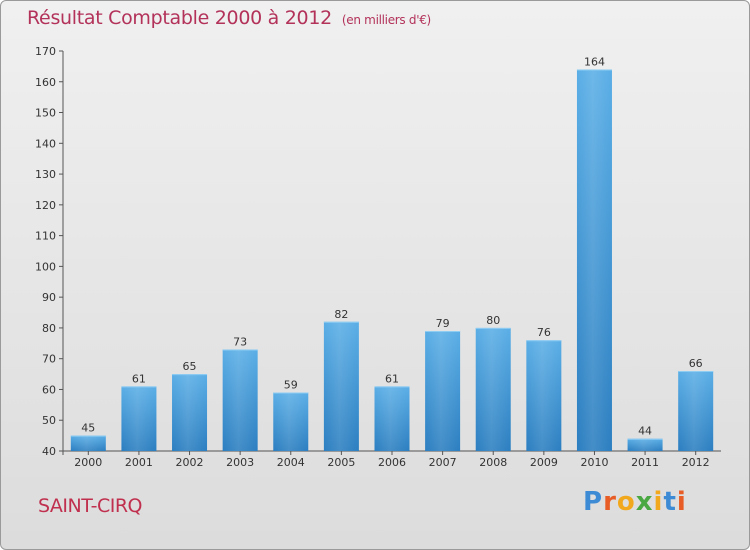 The image size is (750, 550). I want to click on y-tick-label: 80, so click(49, 328).